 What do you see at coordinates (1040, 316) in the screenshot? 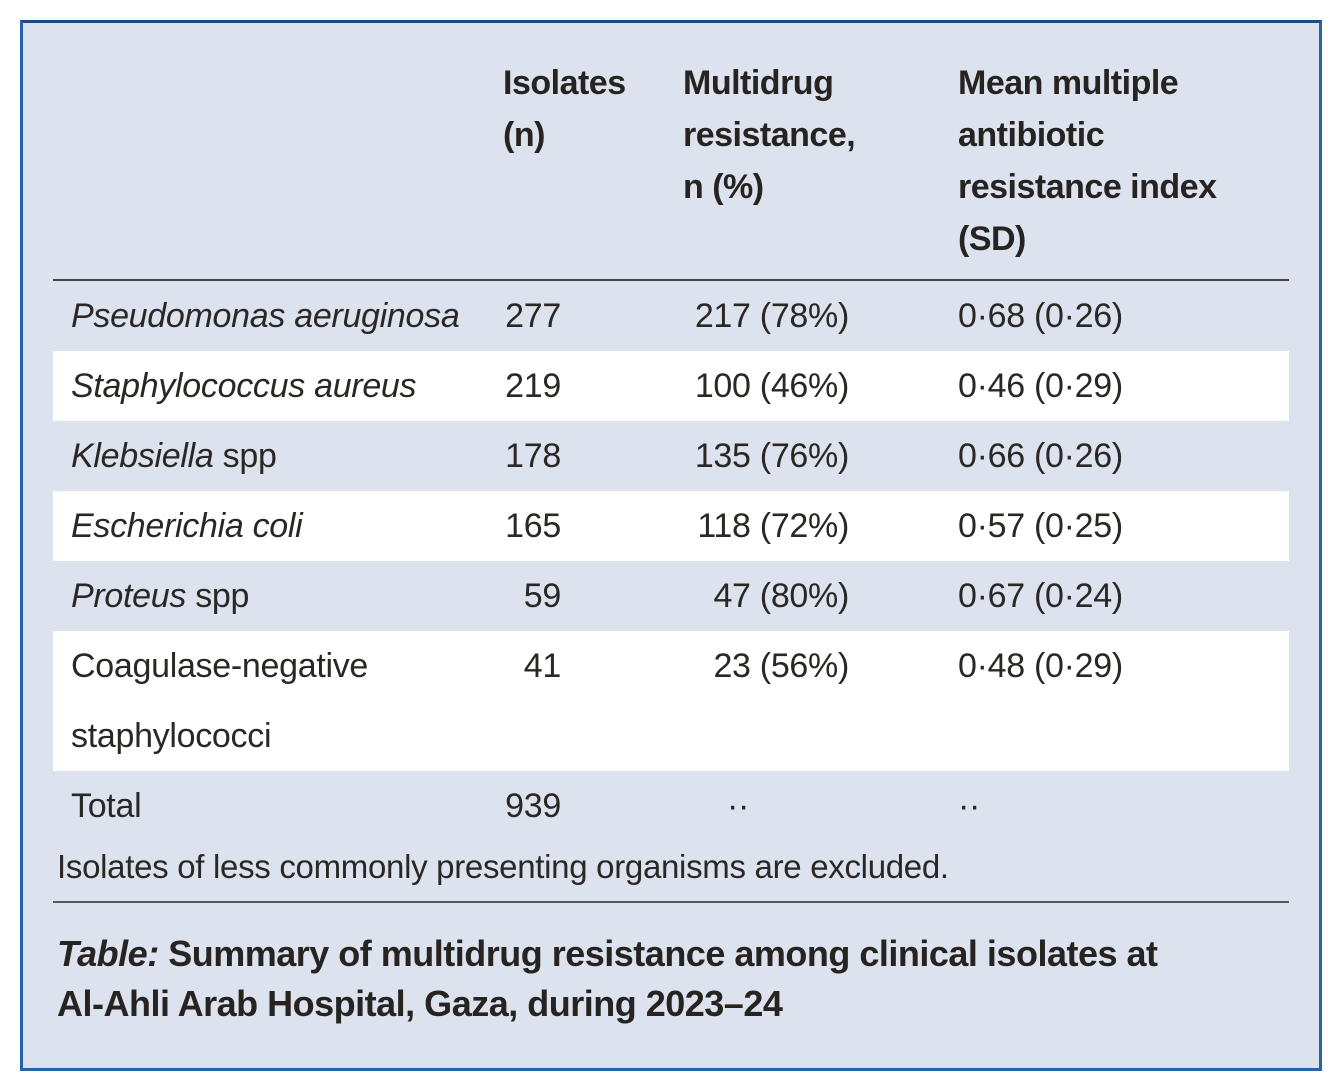
I see `mari-cell: 0·68 (0·26)` at bounding box center [1040, 316].